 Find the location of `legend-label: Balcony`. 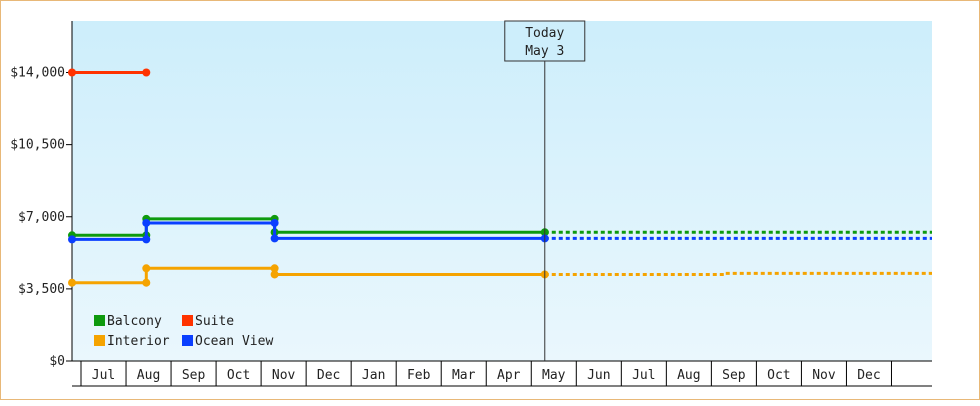

legend-label: Balcony is located at coordinates (134, 321).